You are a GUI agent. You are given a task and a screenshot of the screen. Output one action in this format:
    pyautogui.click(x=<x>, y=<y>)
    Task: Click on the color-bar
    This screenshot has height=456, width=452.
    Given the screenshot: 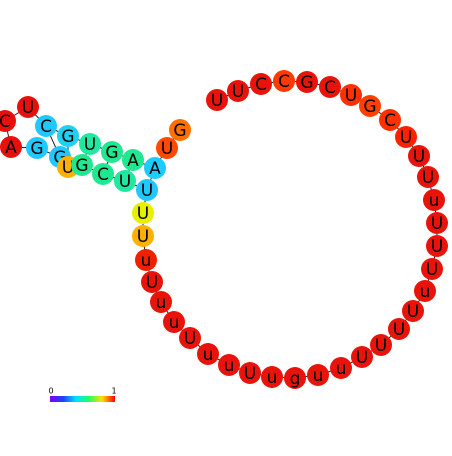 What is the action you would take?
    pyautogui.click(x=82, y=399)
    